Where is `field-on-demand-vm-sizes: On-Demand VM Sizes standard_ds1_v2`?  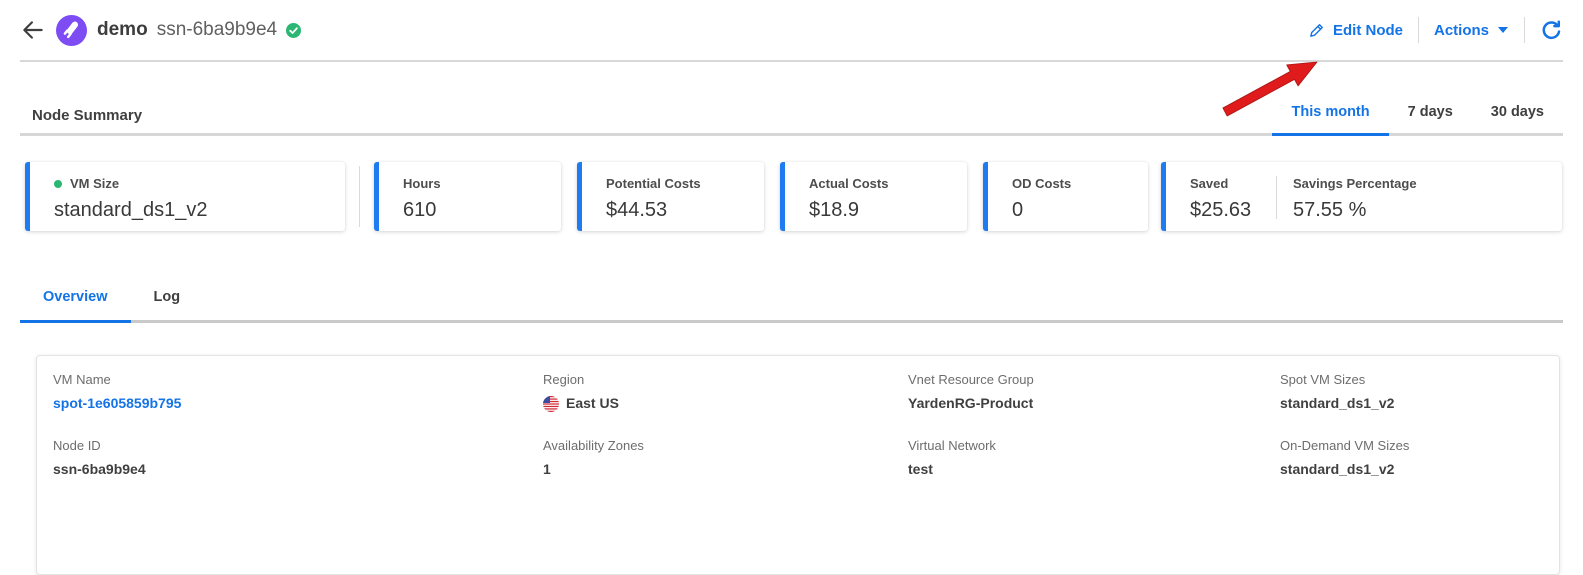 field-on-demand-vm-sizes: On-Demand VM Sizes standard_ds1_v2 is located at coordinates (1411, 458).